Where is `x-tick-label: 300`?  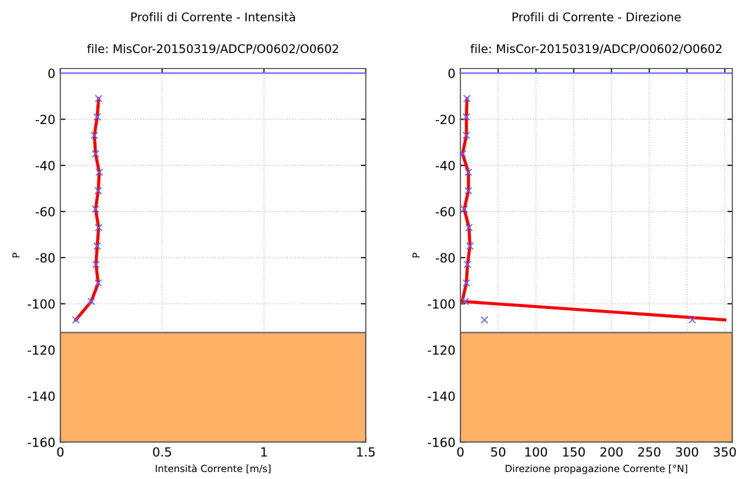
x-tick-label: 300 is located at coordinates (687, 452).